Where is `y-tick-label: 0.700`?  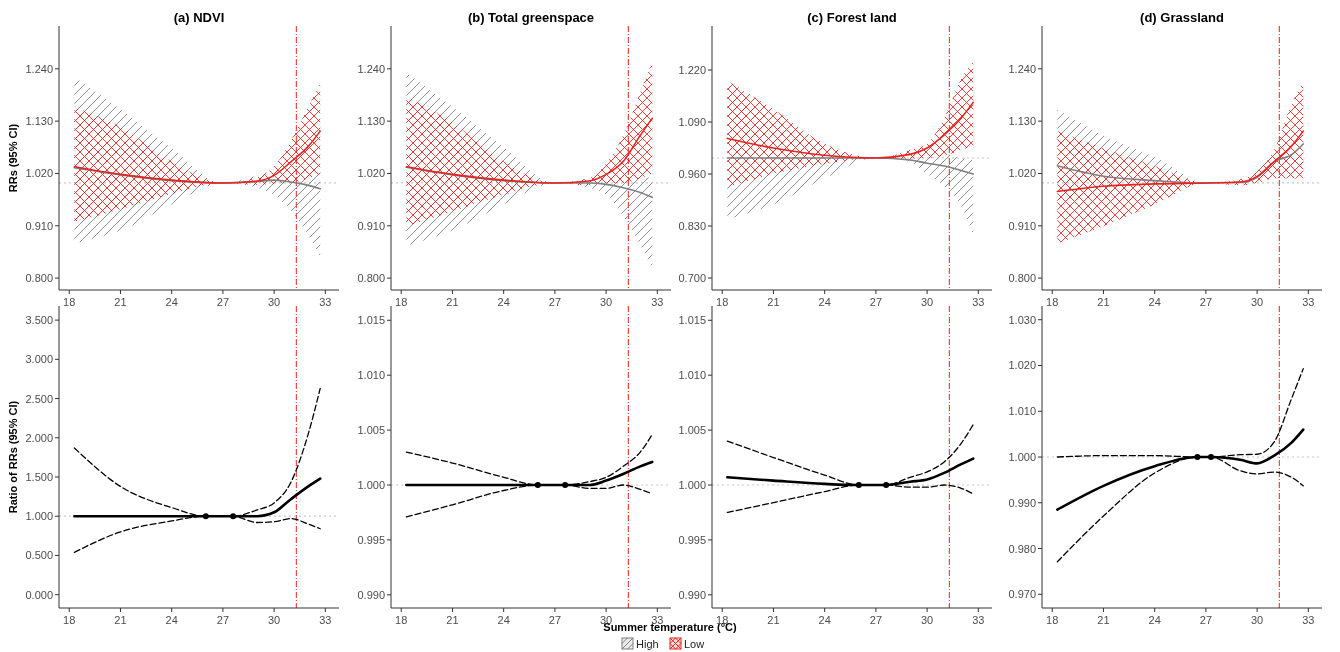
y-tick-label: 0.700 is located at coordinates (692, 278).